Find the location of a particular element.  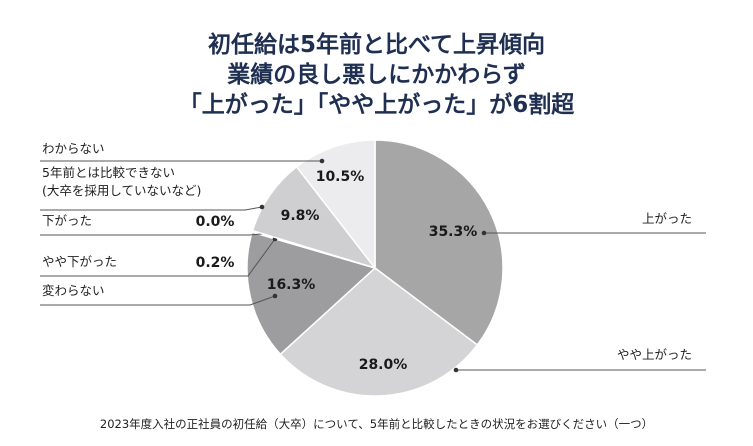

value-label-4: 0.0% is located at coordinates (215, 222).